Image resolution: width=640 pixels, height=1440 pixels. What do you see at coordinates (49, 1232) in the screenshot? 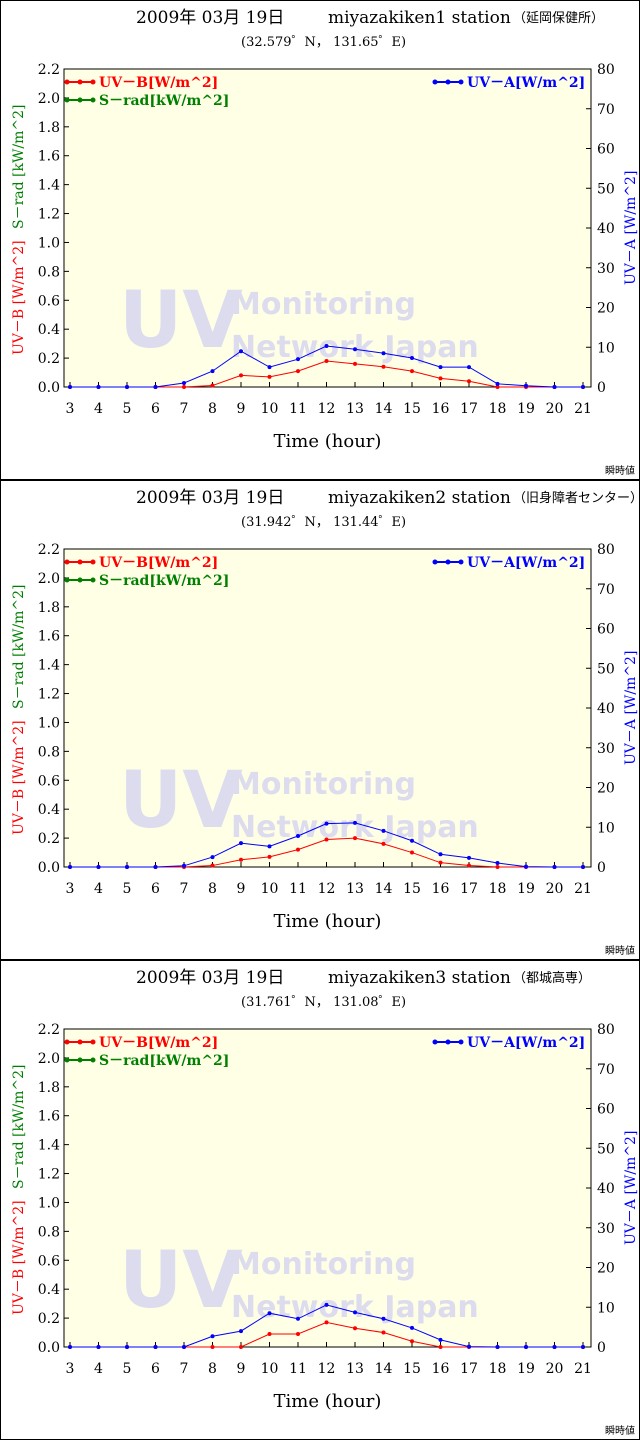
I see `y-left-tick-label: 0.8` at bounding box center [49, 1232].